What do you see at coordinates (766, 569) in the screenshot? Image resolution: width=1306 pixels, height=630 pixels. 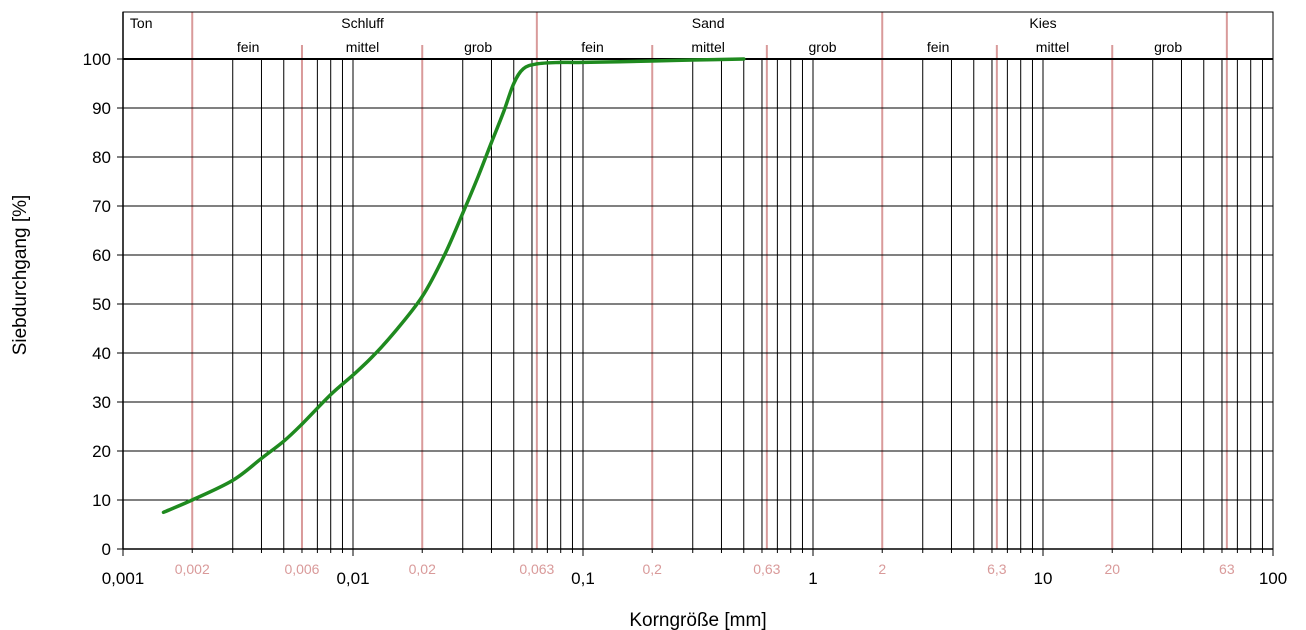 I see `boundary-label: 0,63` at bounding box center [766, 569].